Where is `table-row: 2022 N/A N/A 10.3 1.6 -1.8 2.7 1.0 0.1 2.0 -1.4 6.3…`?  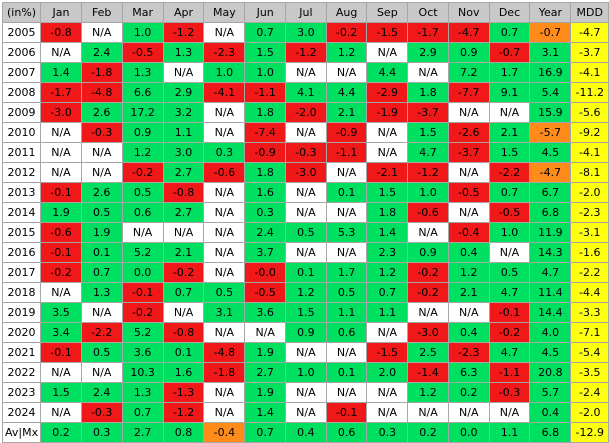 table-row: 2022 N/A N/A 10.3 1.6 -1.8 2.7 1.0 0.1 2.0 -1.4 6.3… is located at coordinates (305, 372).